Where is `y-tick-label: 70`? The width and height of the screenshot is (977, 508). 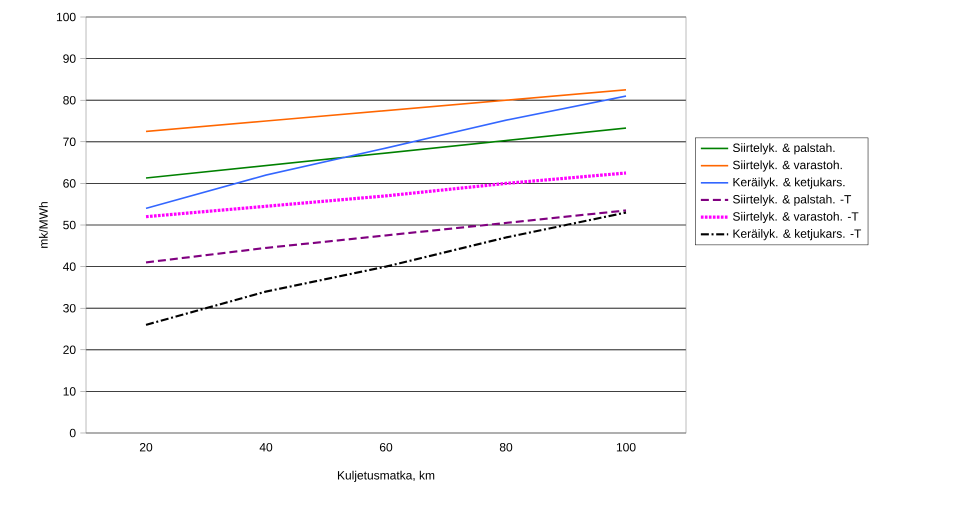
y-tick-label: 70 is located at coordinates (69, 142).